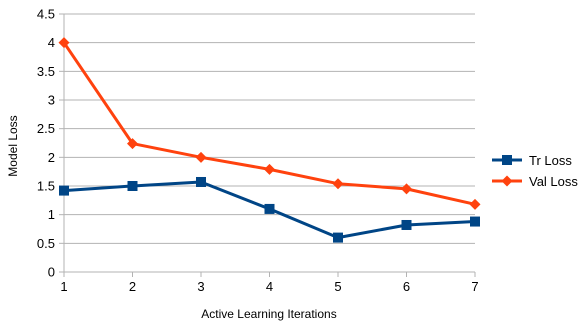 This screenshot has height=327, width=579. Describe the element at coordinates (474, 286) in the screenshot. I see `x-tick-label: 7` at that location.